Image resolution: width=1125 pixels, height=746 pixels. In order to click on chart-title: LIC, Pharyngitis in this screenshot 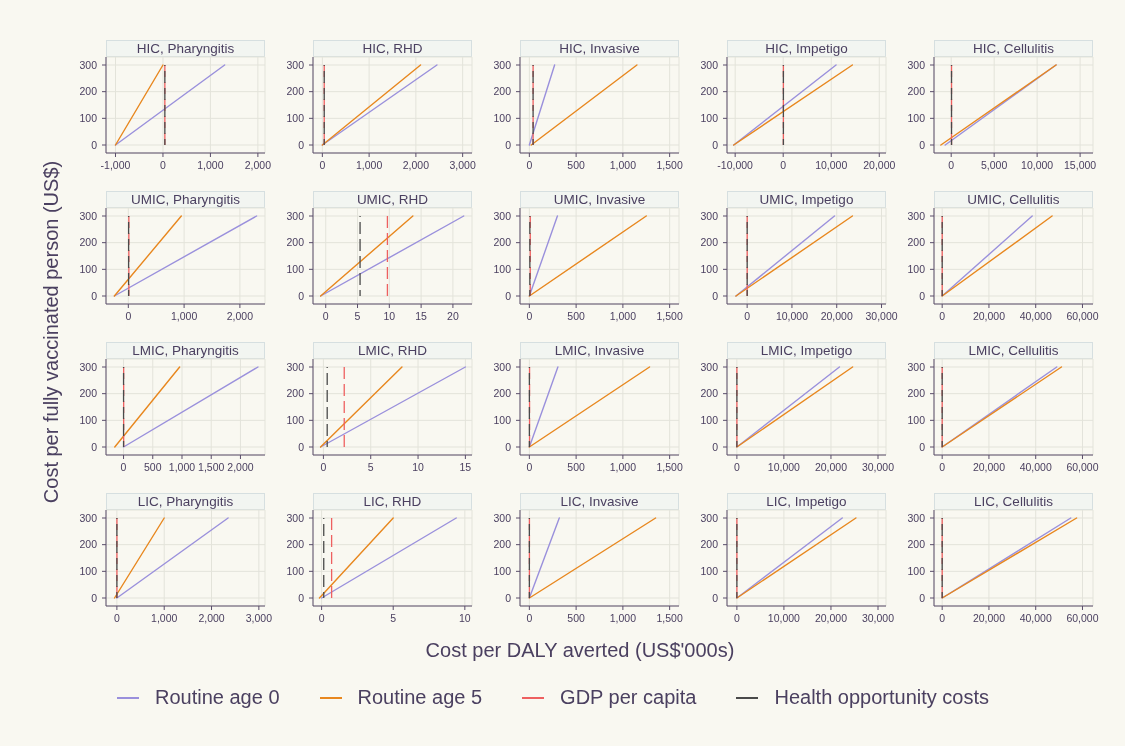, I will do `click(185, 501)`.